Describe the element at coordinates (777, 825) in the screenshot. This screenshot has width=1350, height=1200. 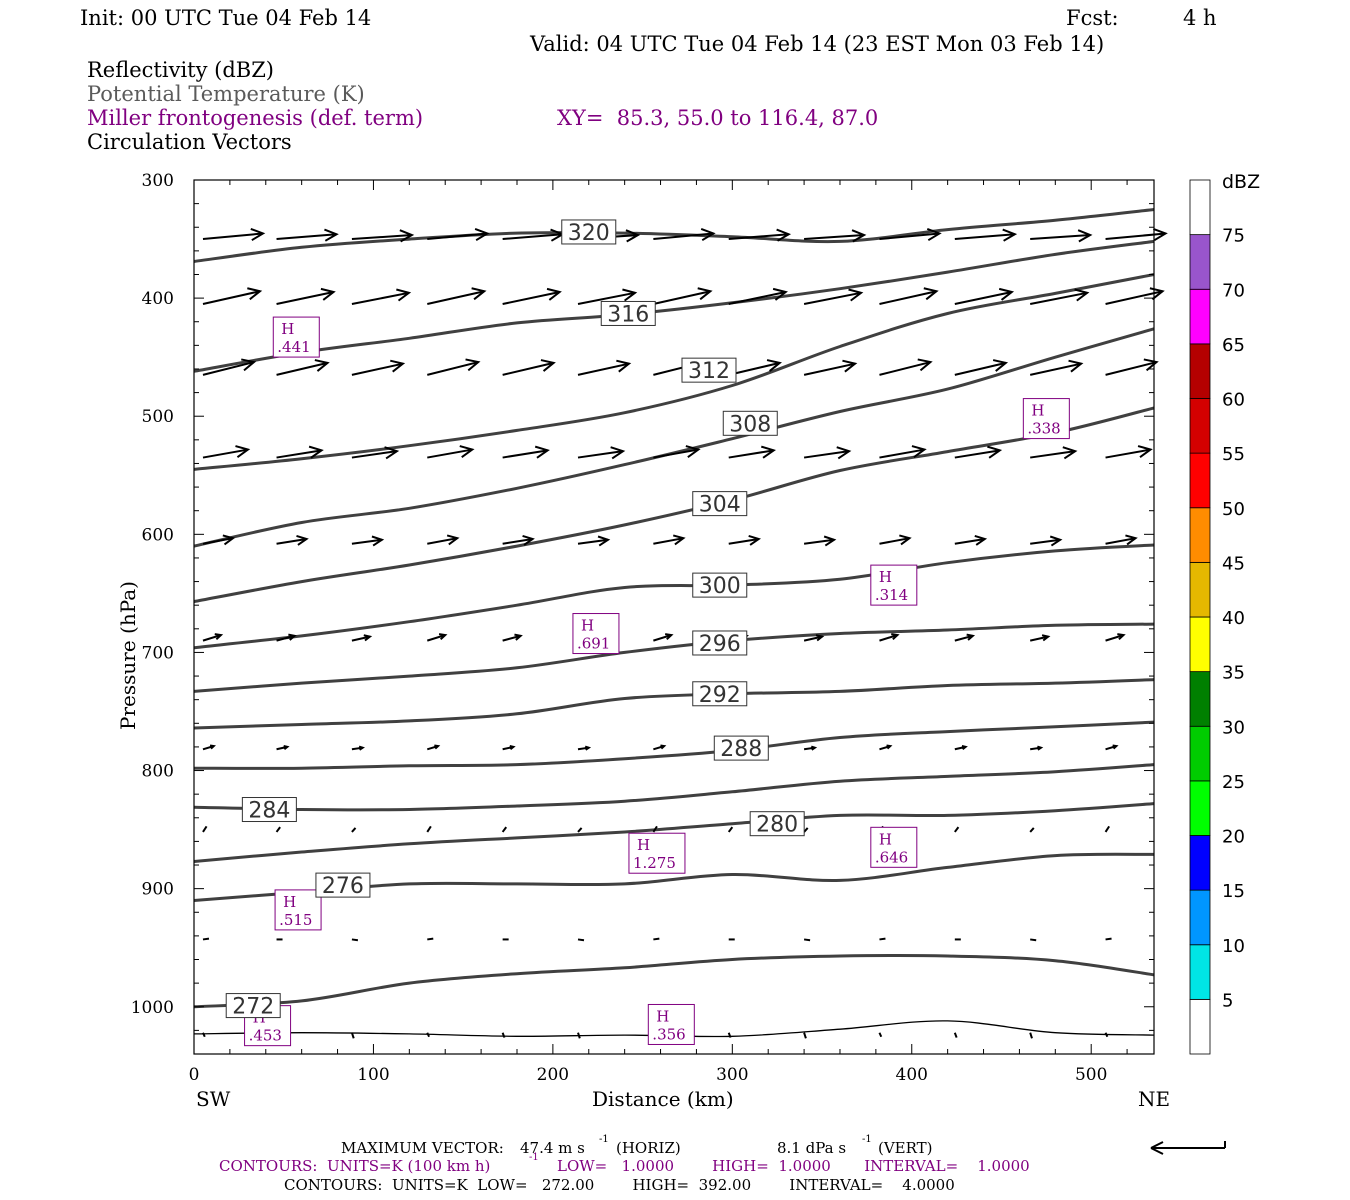
I see `contour-label-280: 280` at that location.